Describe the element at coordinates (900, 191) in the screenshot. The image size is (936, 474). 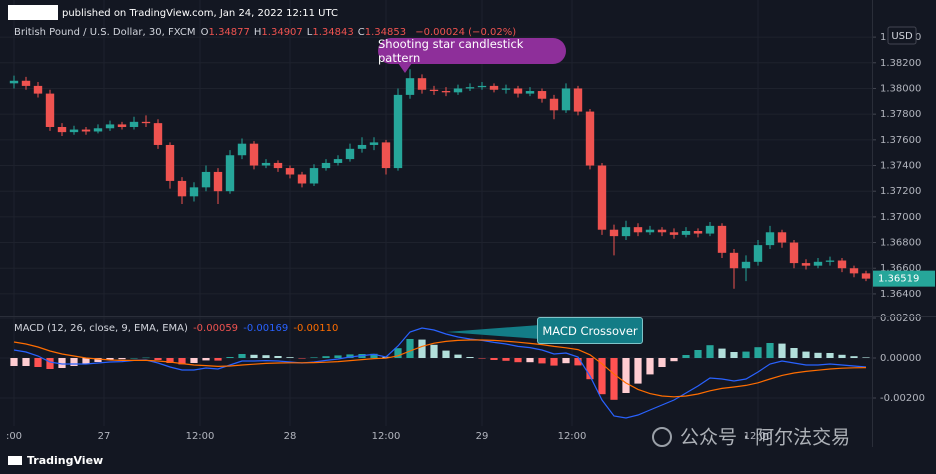
I see `y-tick-label: 1.37200` at that location.